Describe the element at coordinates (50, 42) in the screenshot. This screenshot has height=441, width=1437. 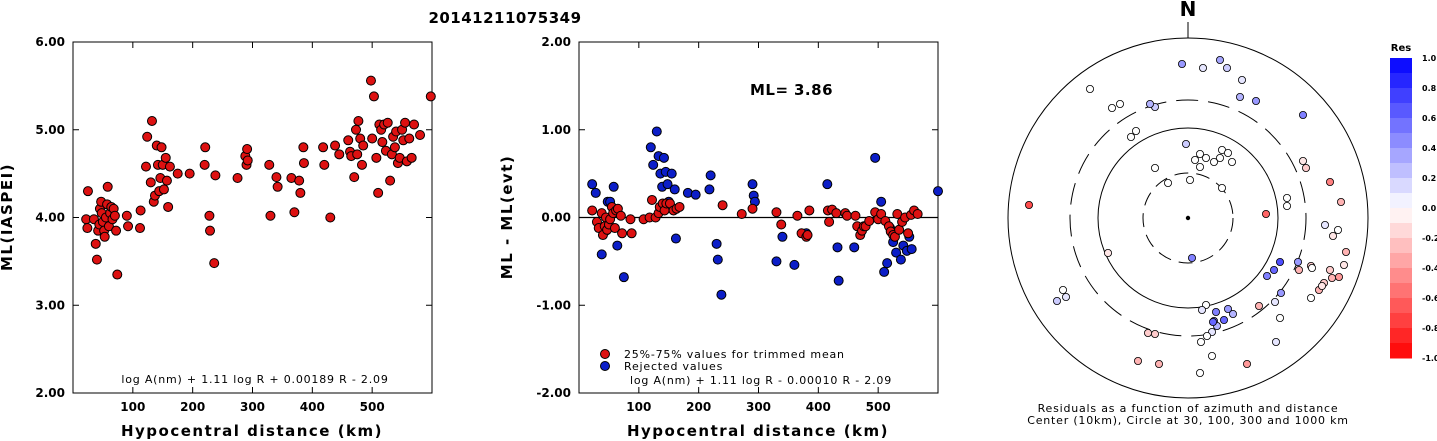
I see `plot1-ytick-label: 6.00` at that location.